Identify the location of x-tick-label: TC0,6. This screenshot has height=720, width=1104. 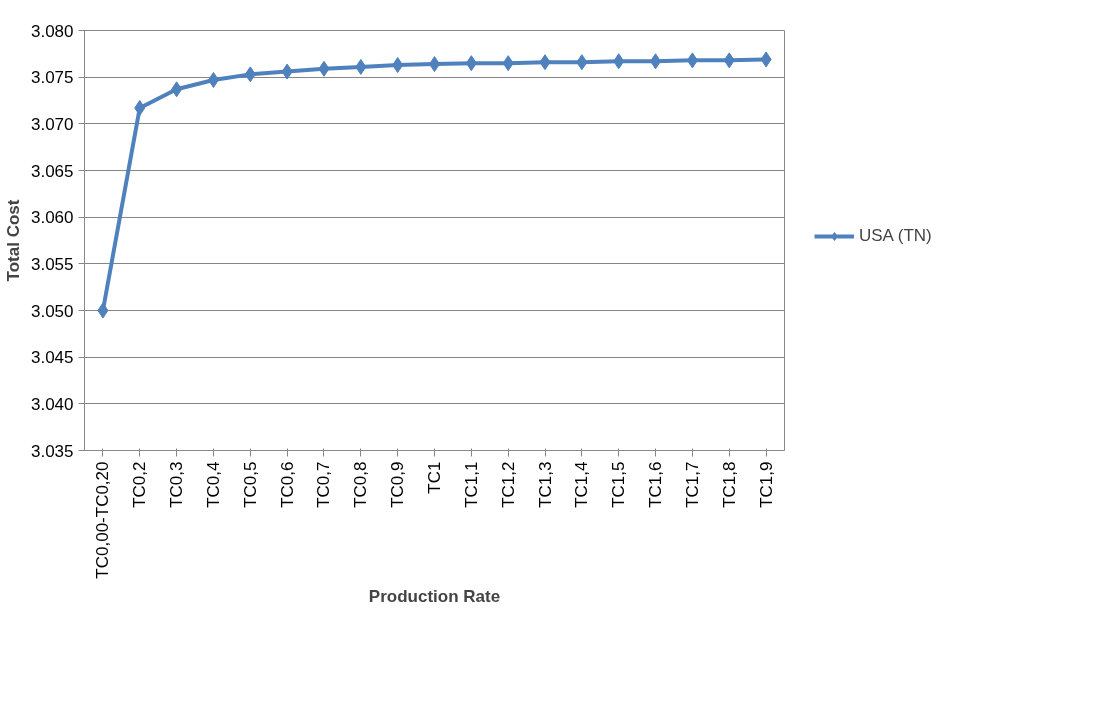
(287, 484).